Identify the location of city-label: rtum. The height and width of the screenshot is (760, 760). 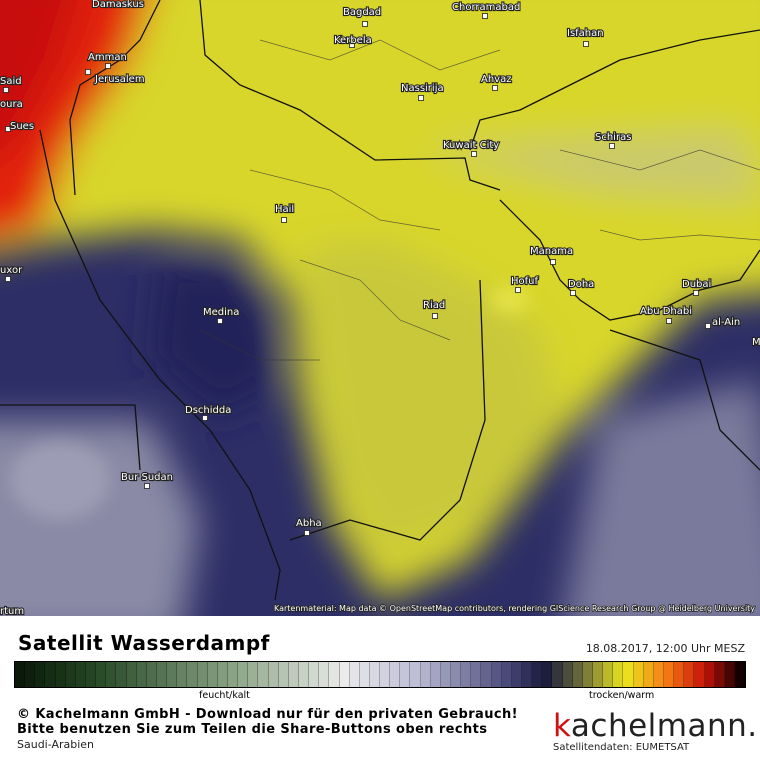
(12, 611).